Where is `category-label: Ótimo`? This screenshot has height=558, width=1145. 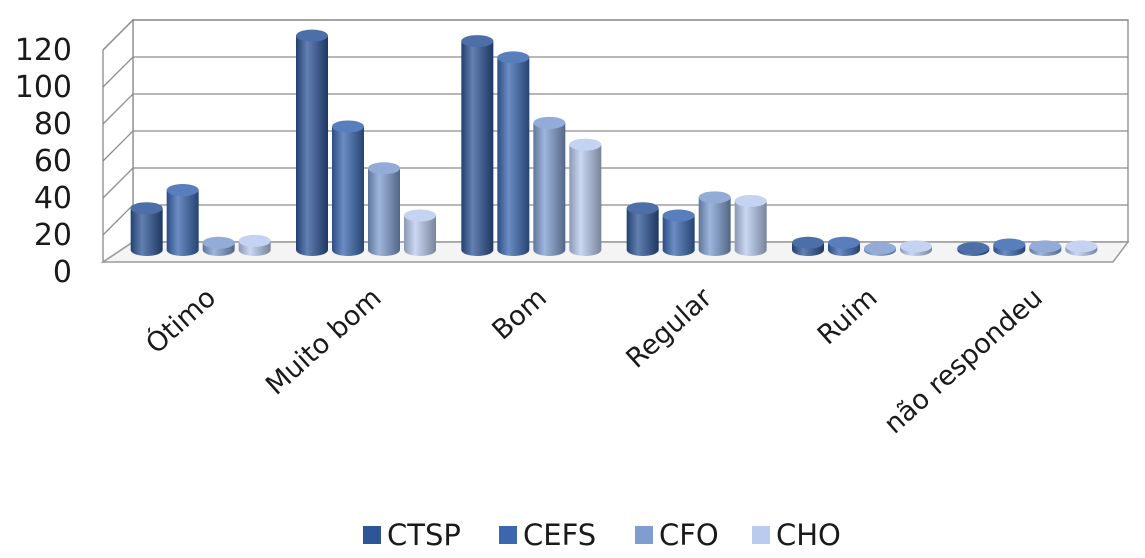
category-label: Ótimo is located at coordinates (181, 320).